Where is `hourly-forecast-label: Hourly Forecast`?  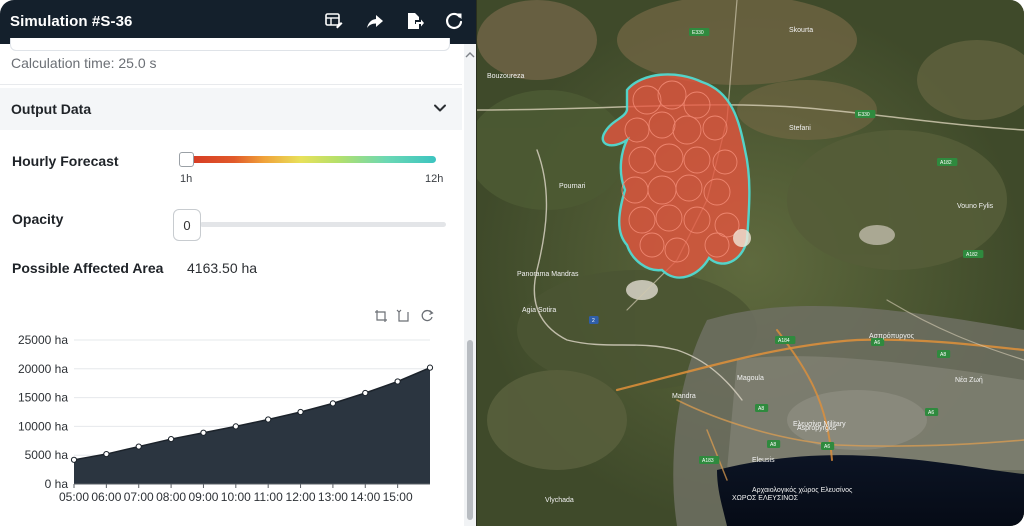
hourly-forecast-label: Hourly Forecast is located at coordinates (65, 161).